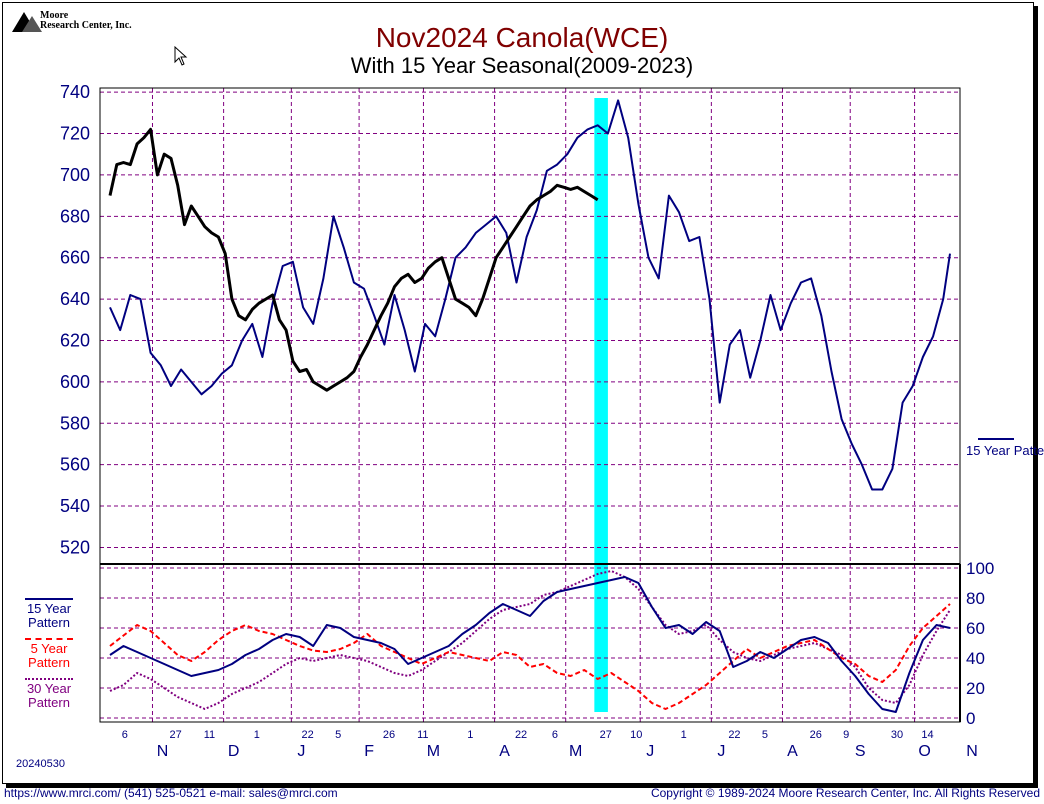 This screenshot has width=1044, height=804. I want to click on logo-line2: Research Center, Inc., so click(86, 25).